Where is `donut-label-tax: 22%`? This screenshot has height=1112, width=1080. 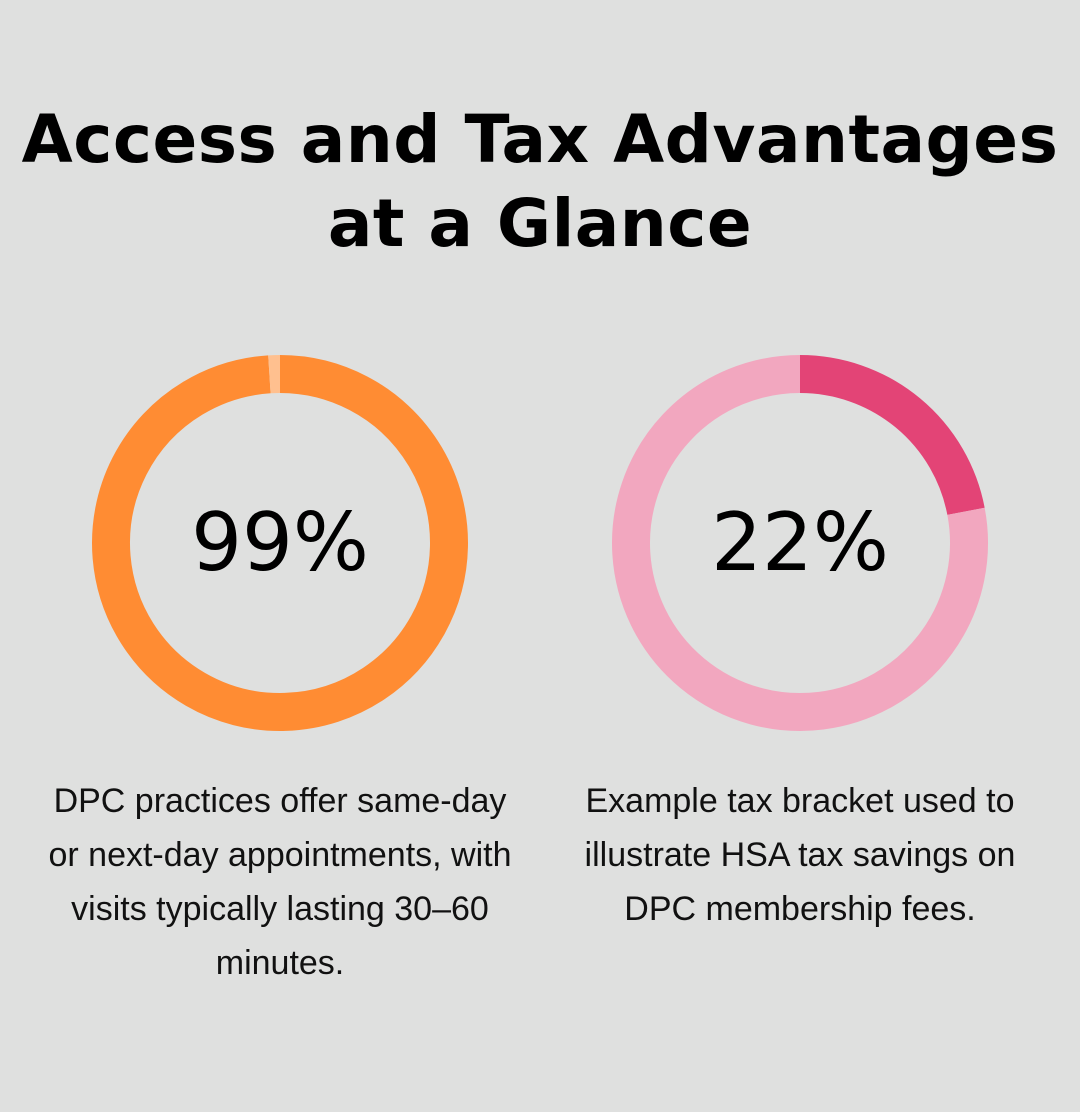
donut-label-tax: 22% is located at coordinates (800, 542).